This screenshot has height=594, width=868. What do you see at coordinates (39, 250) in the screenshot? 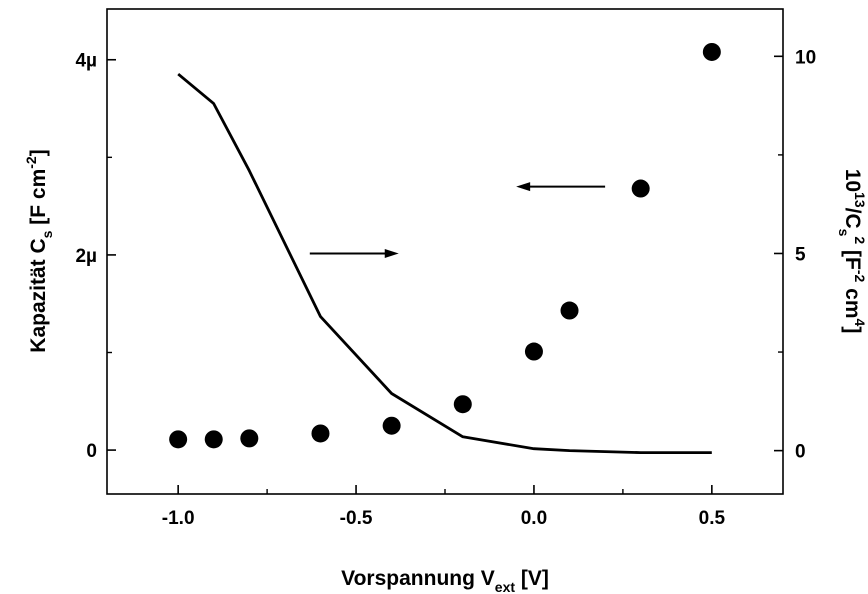
I see `y-axis-left-label: Kapazität Cs [F cm-2]` at bounding box center [39, 250].